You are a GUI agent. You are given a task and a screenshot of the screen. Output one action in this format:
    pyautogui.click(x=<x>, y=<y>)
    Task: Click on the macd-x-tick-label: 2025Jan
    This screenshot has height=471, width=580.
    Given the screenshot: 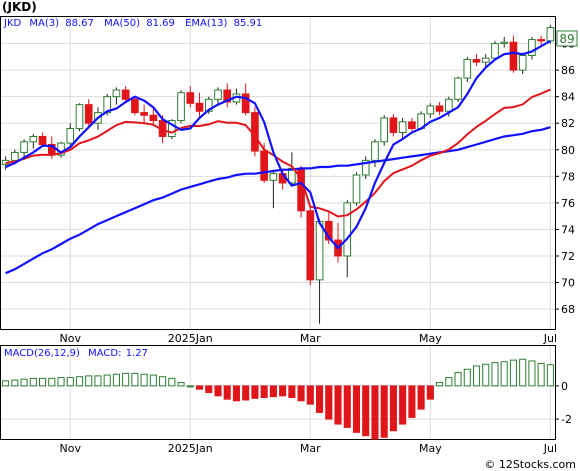 What is the action you would take?
    pyautogui.click(x=190, y=448)
    